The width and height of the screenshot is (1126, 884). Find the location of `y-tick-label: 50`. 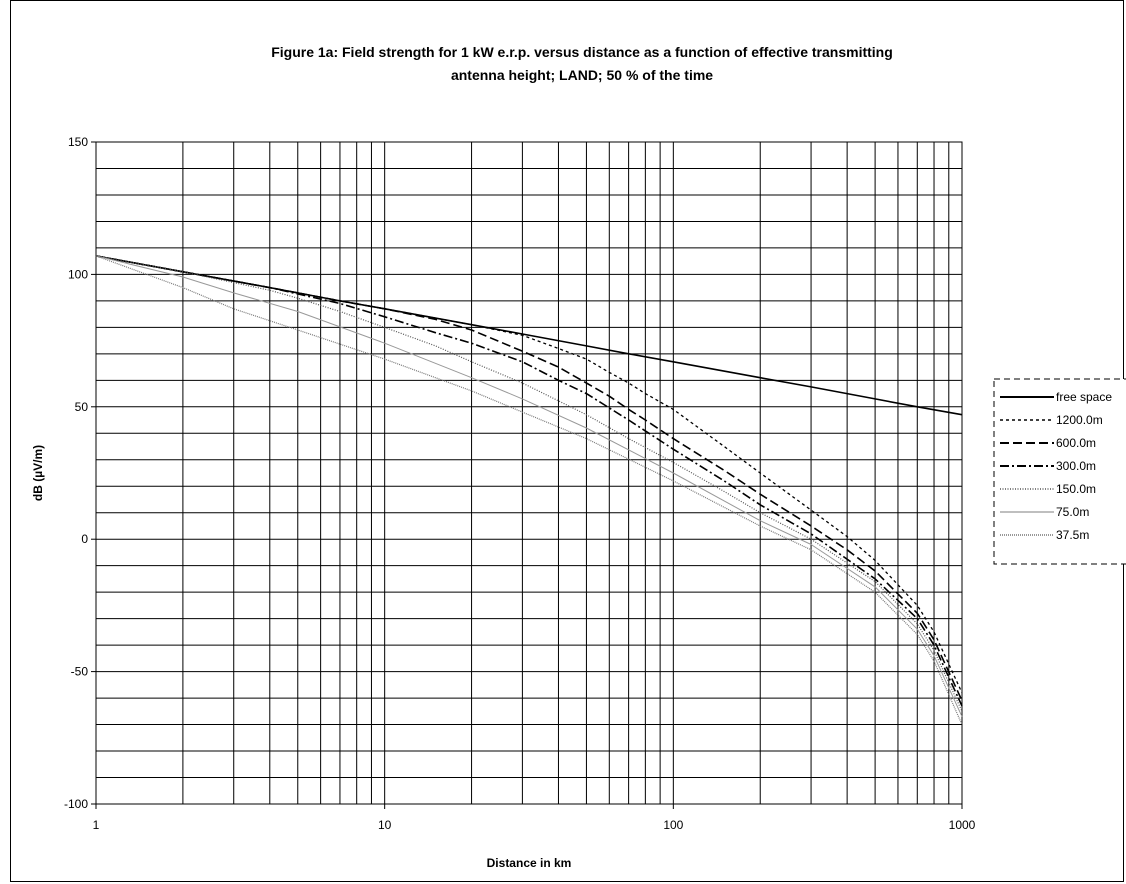

y-tick-label: 50 is located at coordinates (82, 407).